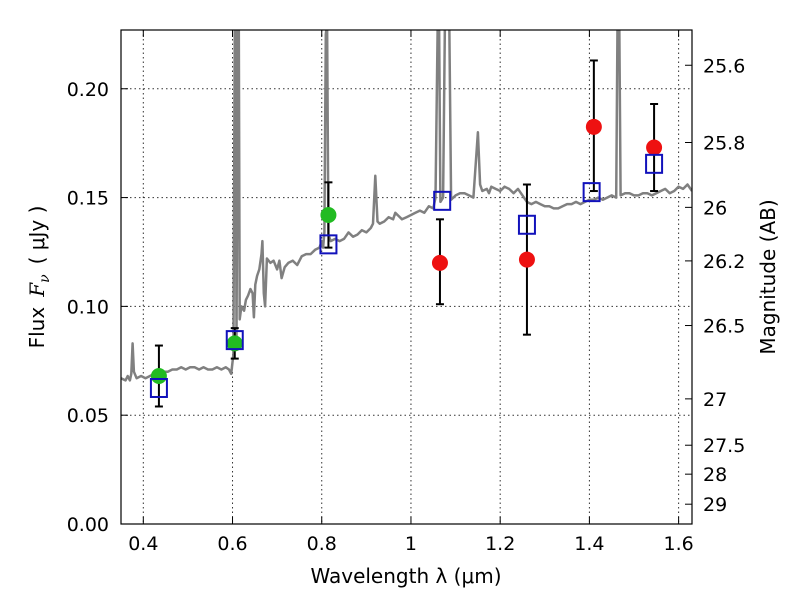  I want to click on x-tick-label: 1.4, so click(589, 544).